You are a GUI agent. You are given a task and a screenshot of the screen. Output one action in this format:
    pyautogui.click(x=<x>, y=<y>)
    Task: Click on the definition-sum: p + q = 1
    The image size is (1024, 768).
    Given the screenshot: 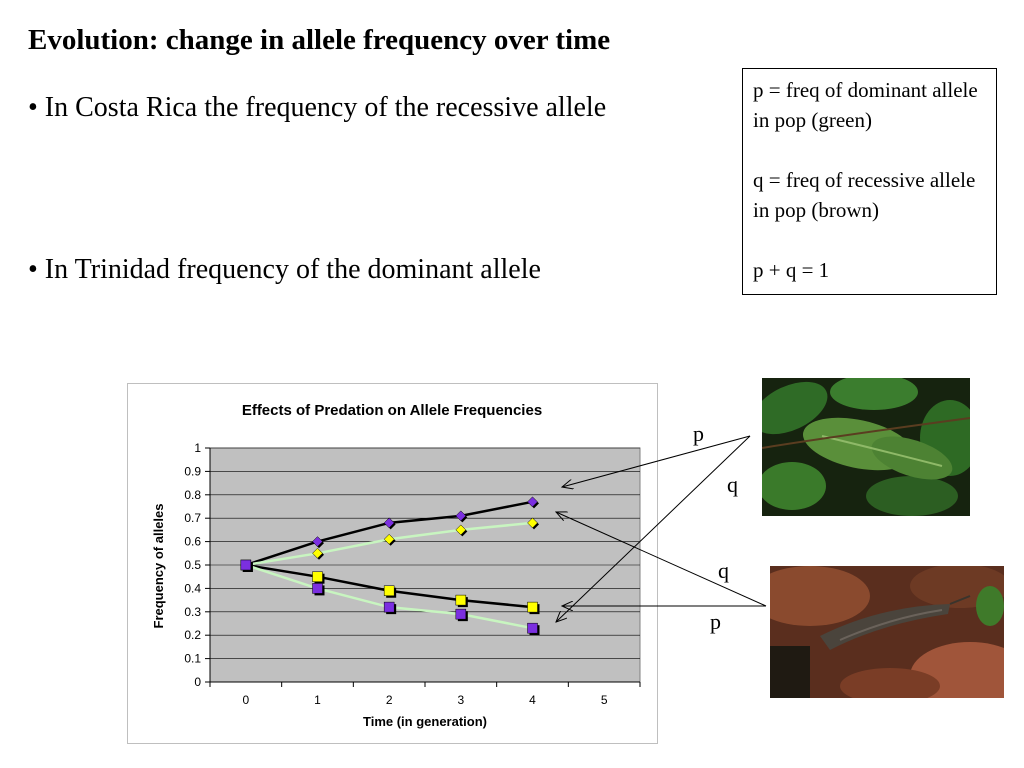 What is the action you would take?
    pyautogui.click(x=791, y=270)
    